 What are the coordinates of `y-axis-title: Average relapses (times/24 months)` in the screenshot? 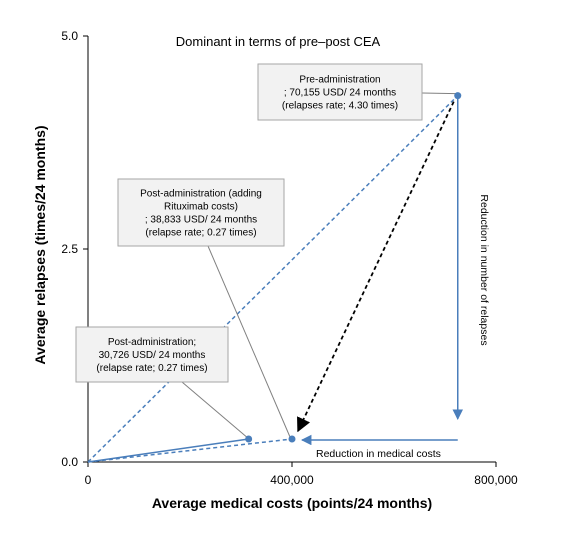 It's located at (40, 244).